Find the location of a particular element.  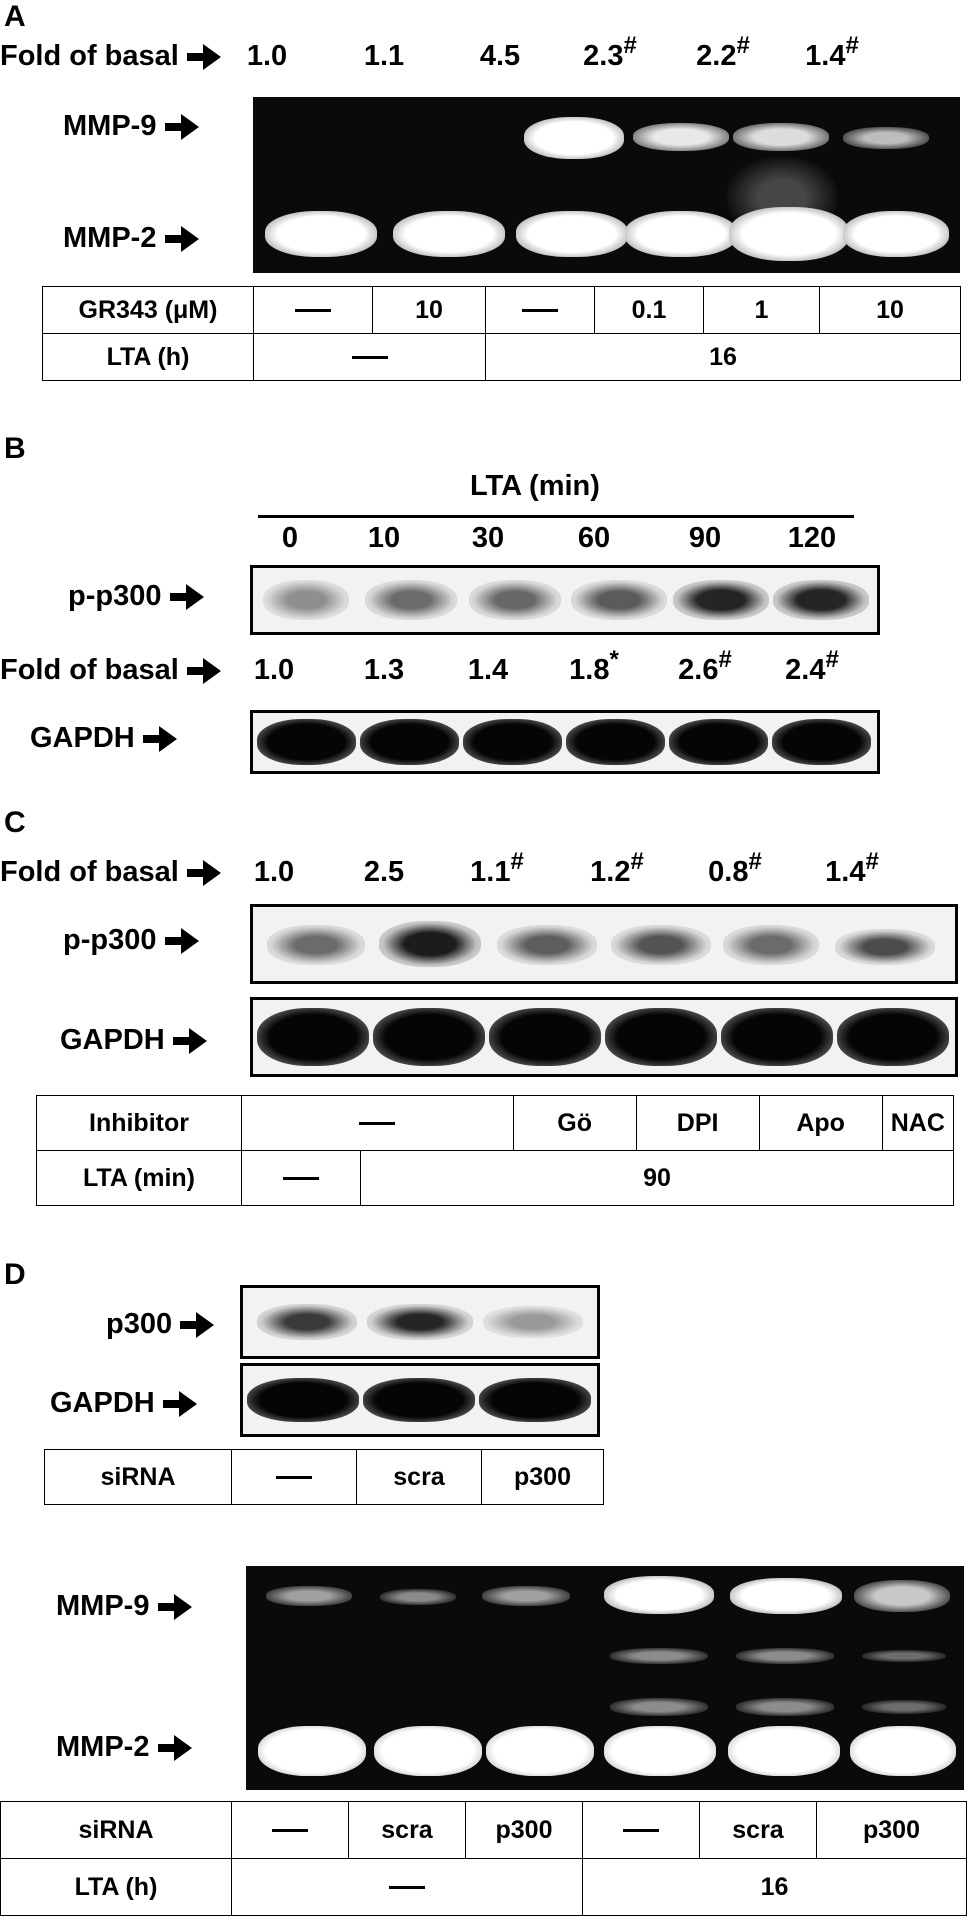

panel-c-conditions-table: Inhibitor Gö DPI Apo NAC LTA (min) 90 is located at coordinates (495, 1150).